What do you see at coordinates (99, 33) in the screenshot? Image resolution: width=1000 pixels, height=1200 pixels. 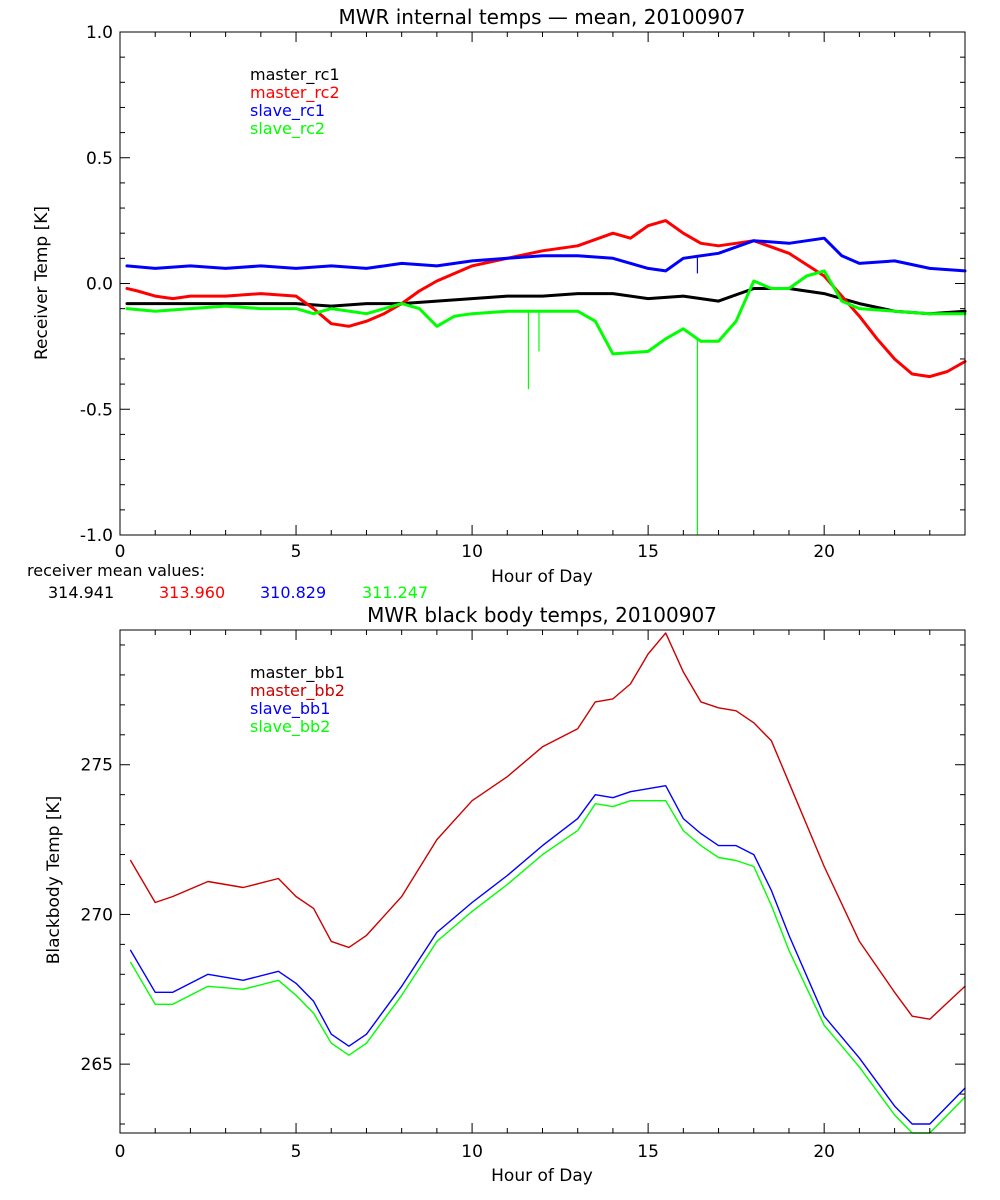 I see `y-tick-label: 1.0` at bounding box center [99, 33].